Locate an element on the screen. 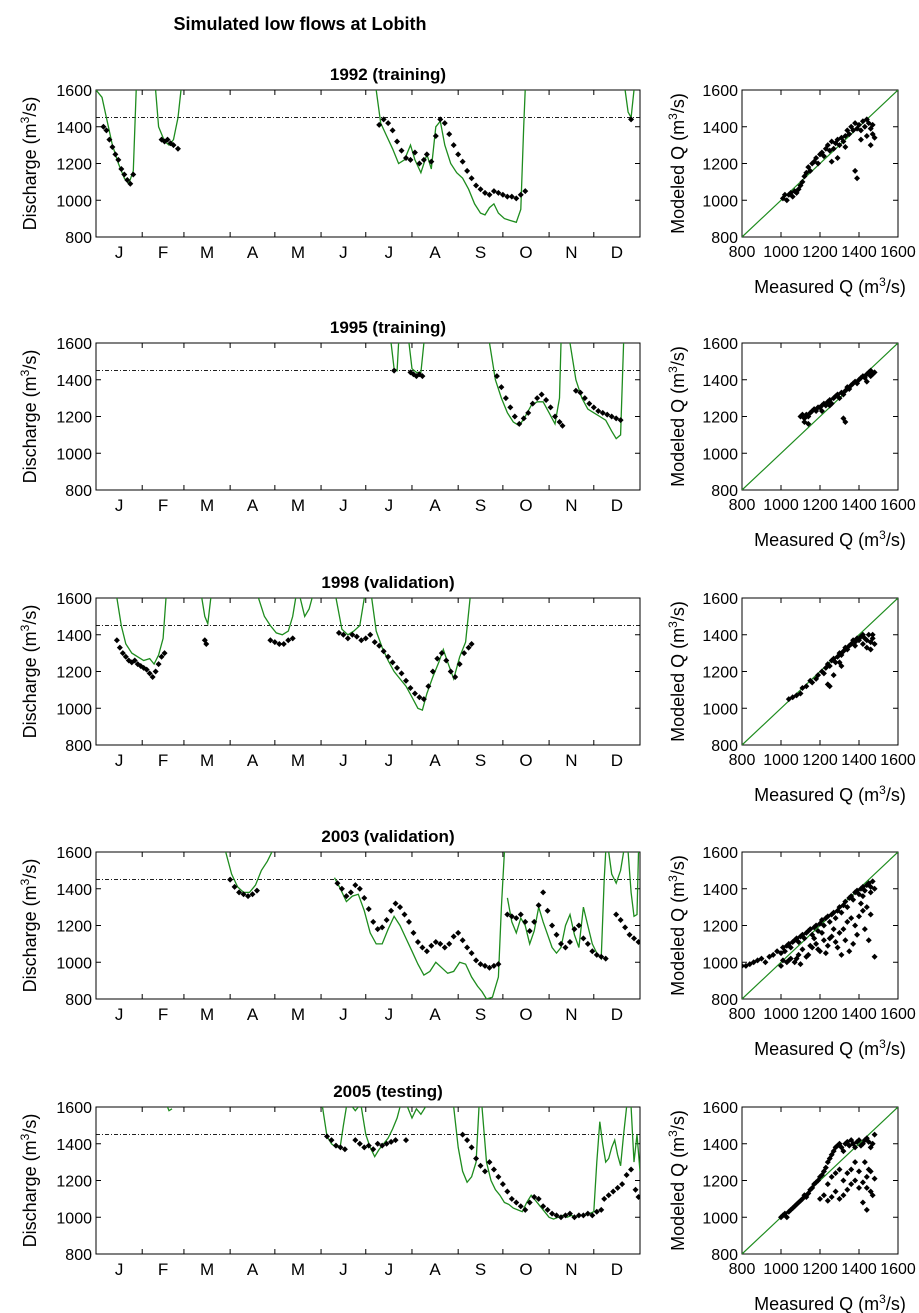 This screenshot has width=919, height=1313. x-tick-label: 1600 is located at coordinates (898, 1014).